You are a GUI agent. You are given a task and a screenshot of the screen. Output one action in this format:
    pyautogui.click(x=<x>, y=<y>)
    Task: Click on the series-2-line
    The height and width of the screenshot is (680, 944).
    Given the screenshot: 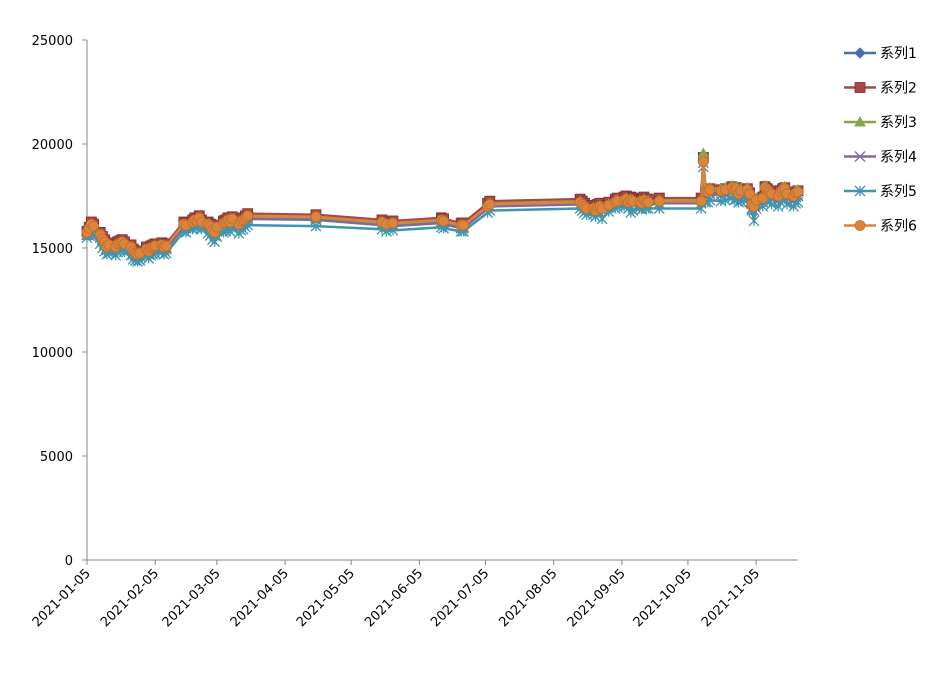 What is the action you would take?
    pyautogui.click(x=442, y=205)
    